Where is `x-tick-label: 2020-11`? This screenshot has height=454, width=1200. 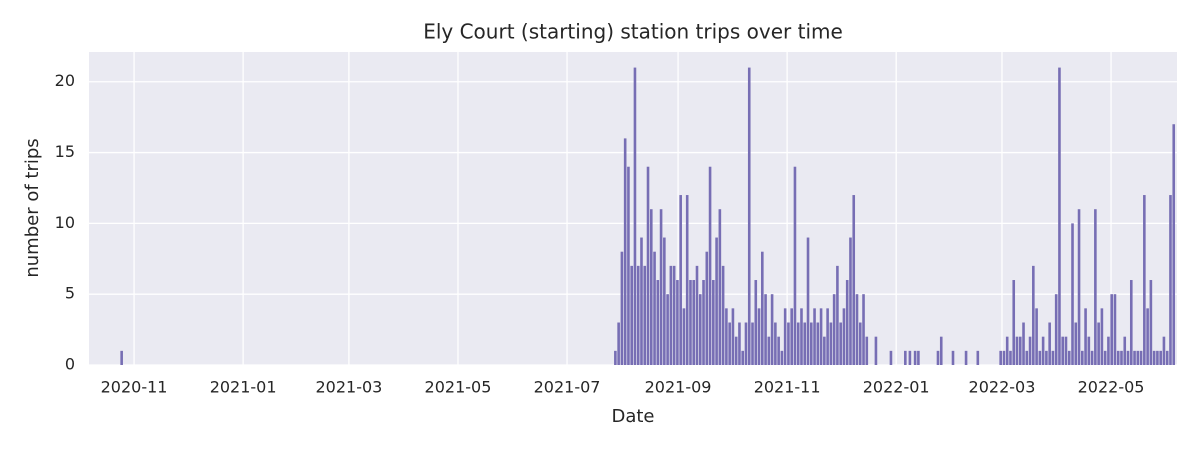
x-tick-label: 2020-11 is located at coordinates (134, 387).